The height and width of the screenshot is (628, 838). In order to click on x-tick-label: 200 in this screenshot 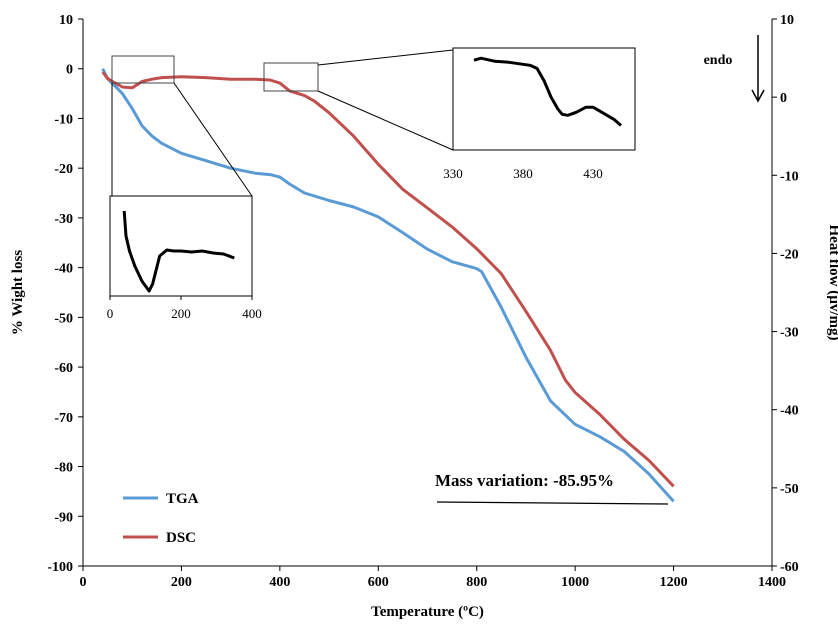, I will do `click(181, 582)`.